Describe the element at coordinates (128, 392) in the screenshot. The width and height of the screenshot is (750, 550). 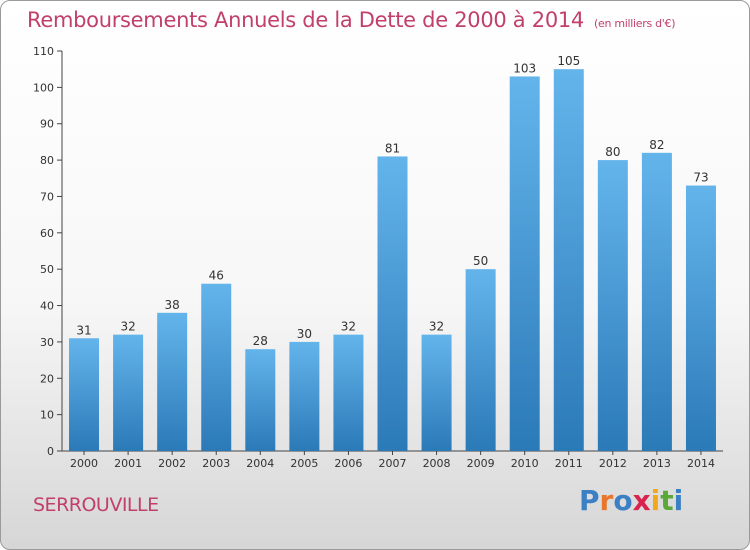
I see `bar-2001` at that location.